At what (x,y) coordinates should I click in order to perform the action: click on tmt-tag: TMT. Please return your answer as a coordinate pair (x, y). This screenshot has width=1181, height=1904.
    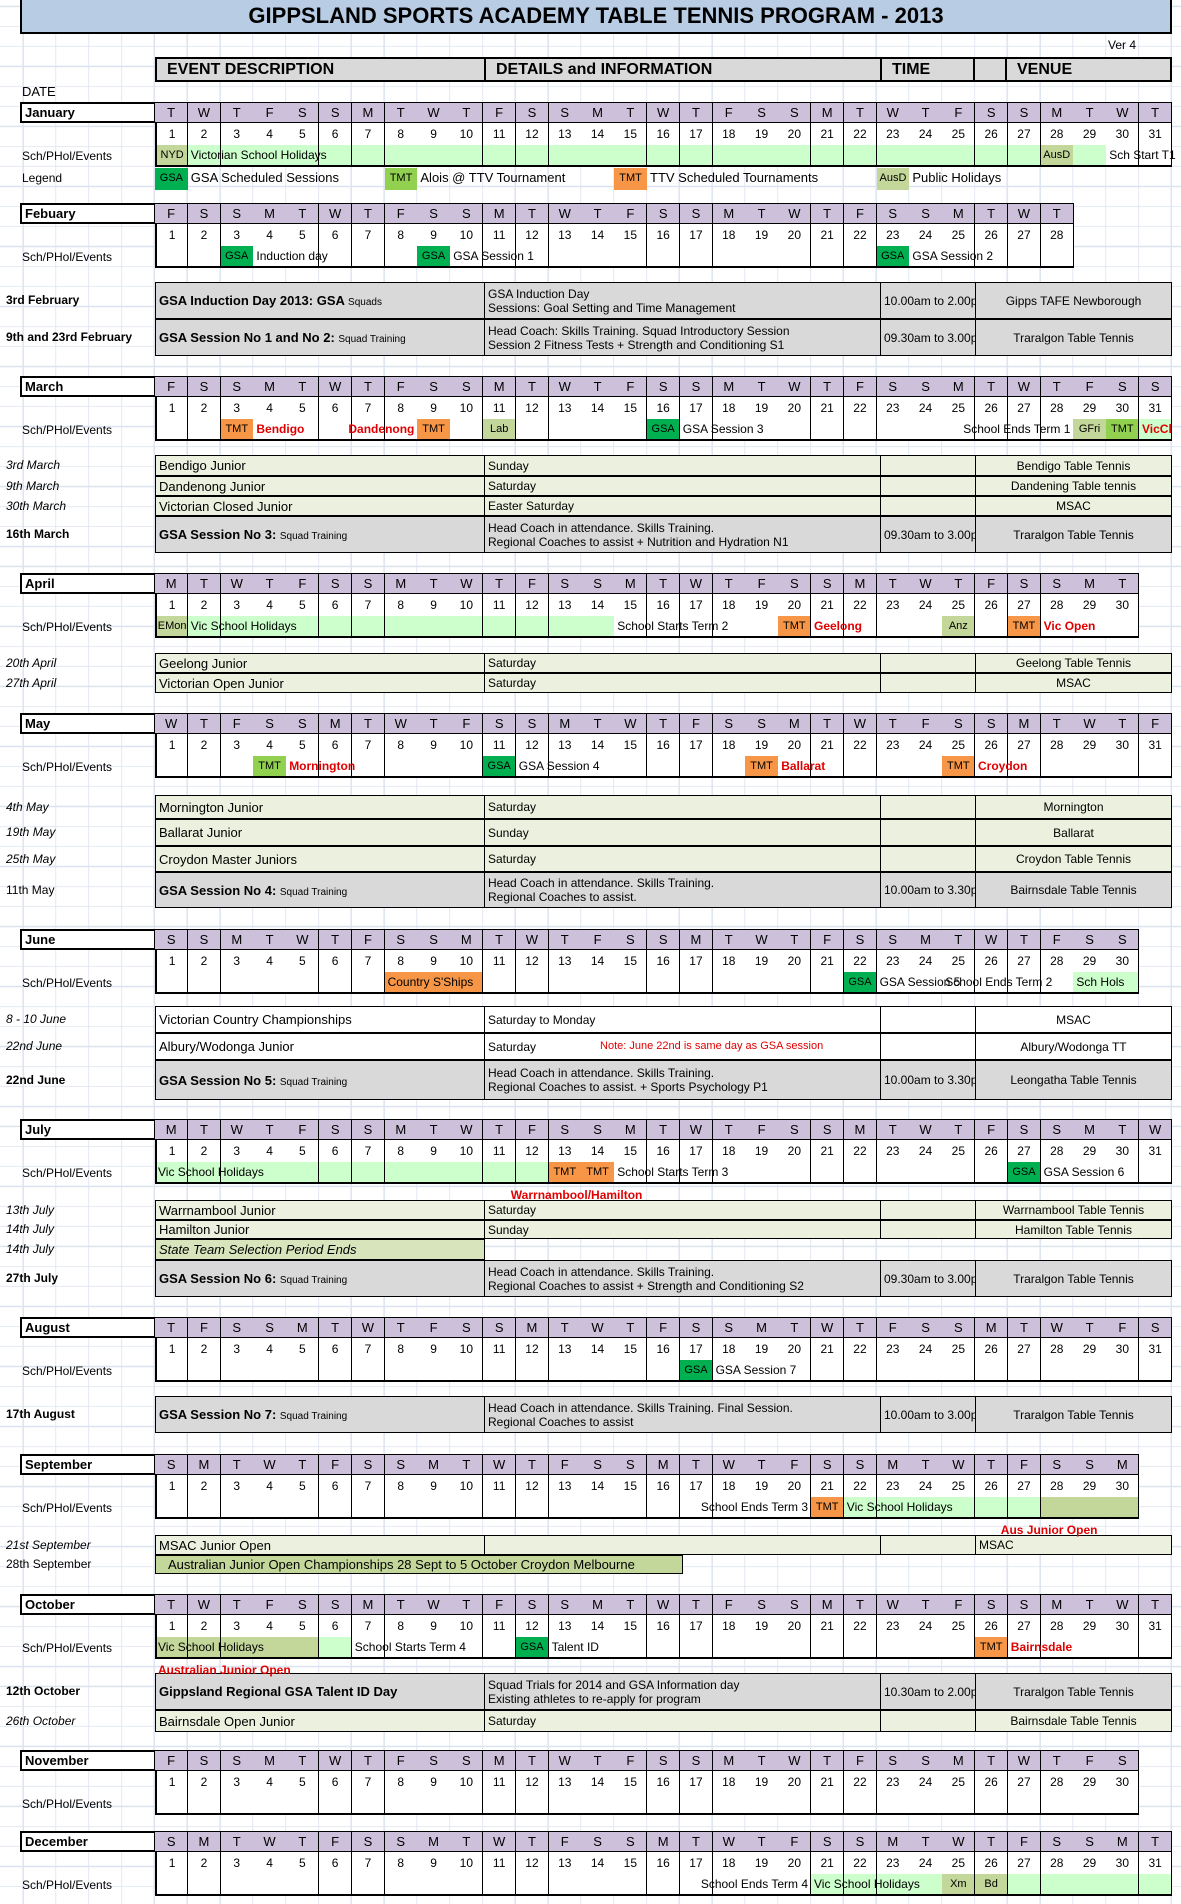
    Looking at the image, I should click on (270, 767).